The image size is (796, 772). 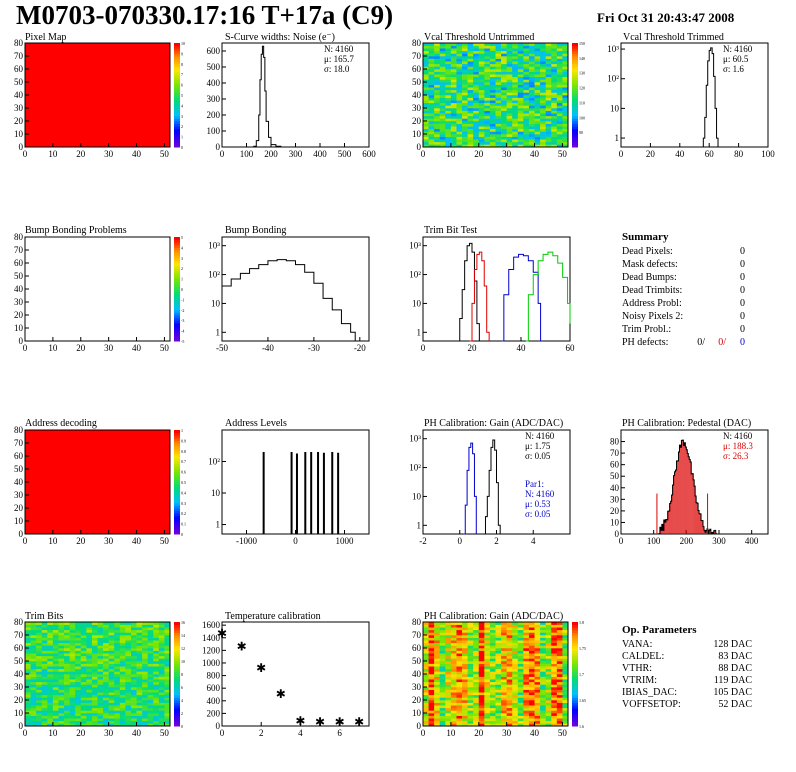 What do you see at coordinates (183, 440) in the screenshot?
I see `palette-tick-label: 0.9` at bounding box center [183, 440].